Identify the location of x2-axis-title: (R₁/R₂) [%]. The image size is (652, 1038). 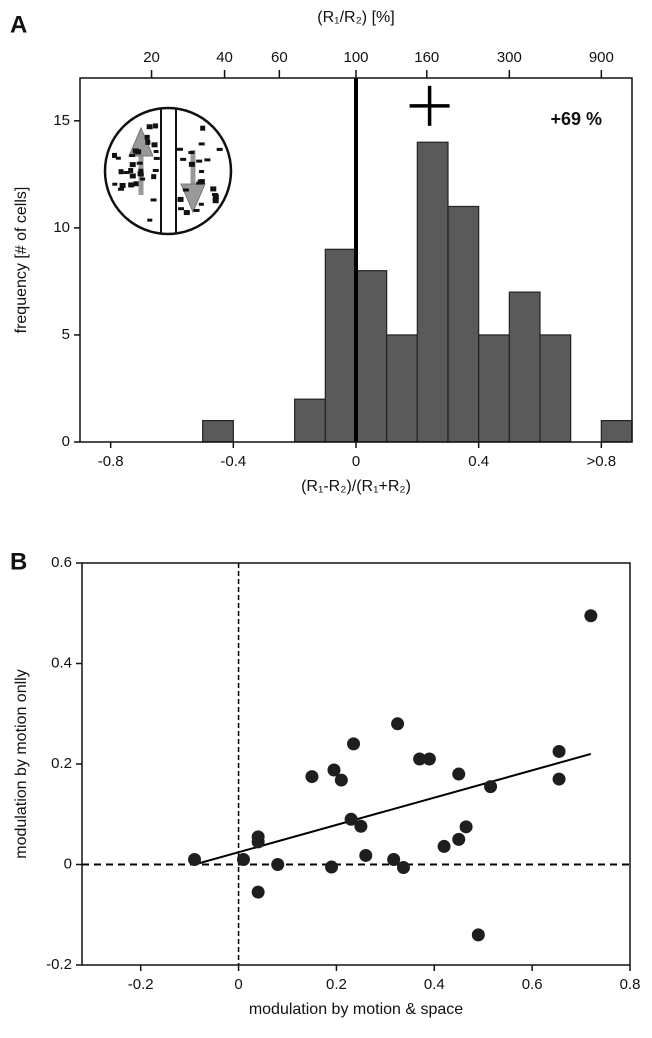
(355, 17).